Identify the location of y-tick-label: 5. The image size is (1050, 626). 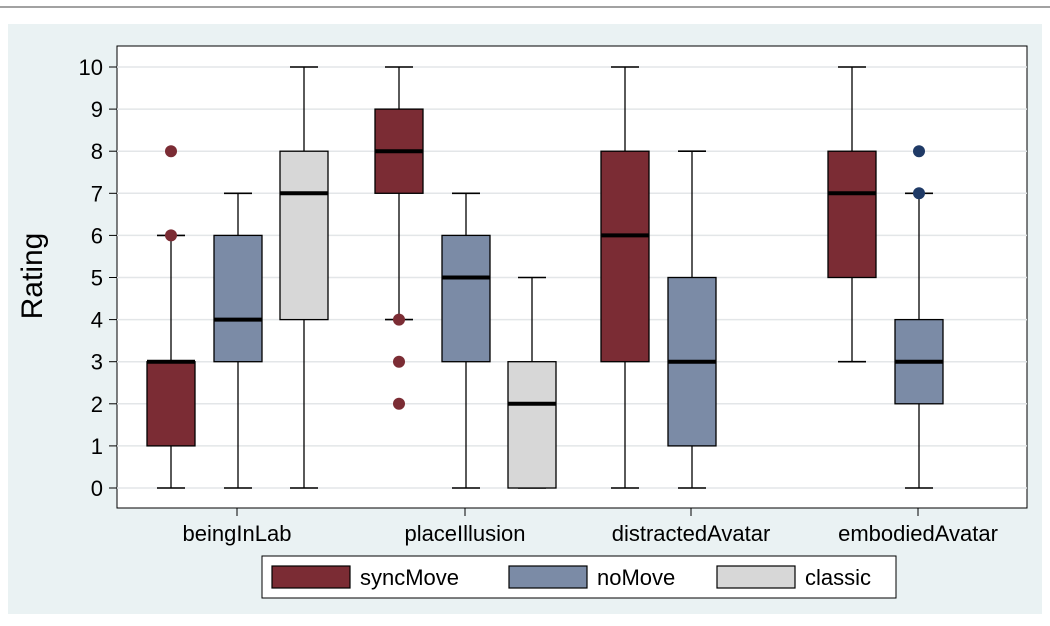
(97, 278).